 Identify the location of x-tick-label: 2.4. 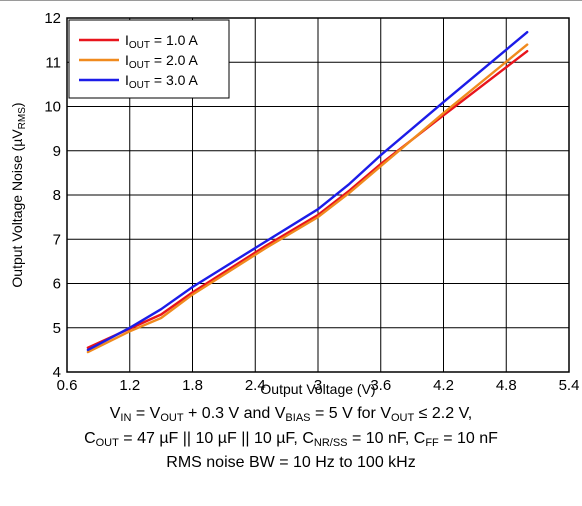
(255, 385).